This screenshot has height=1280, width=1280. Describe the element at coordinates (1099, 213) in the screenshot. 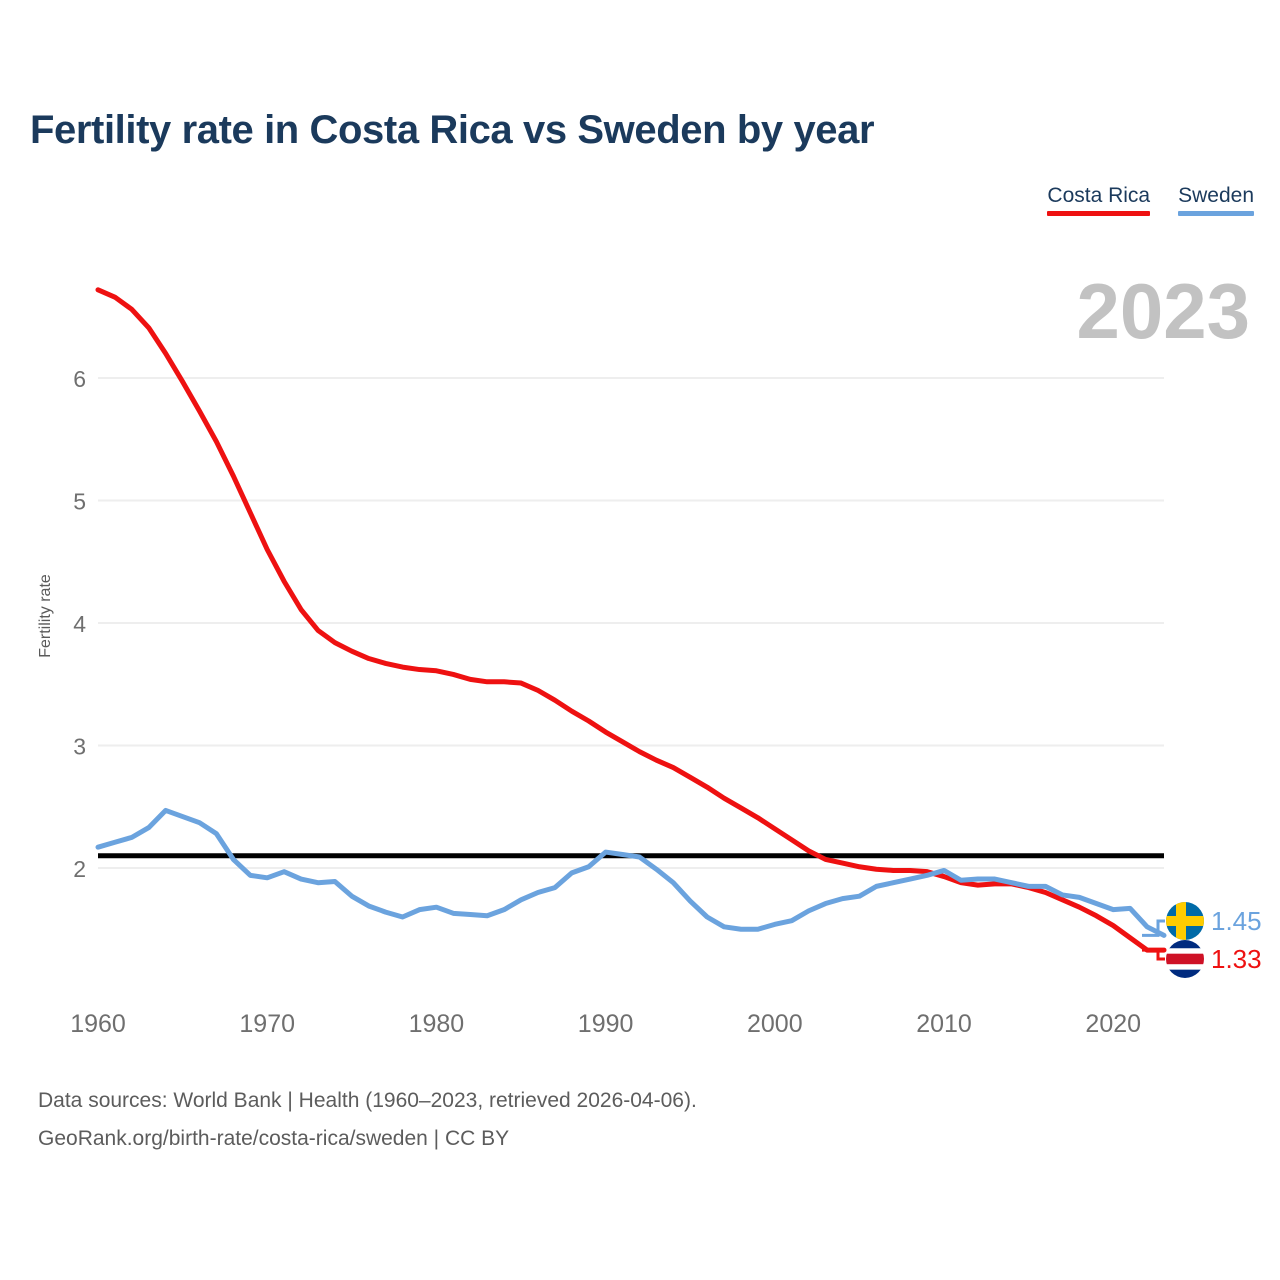

I see `legend-swatch-costa-rica` at that location.